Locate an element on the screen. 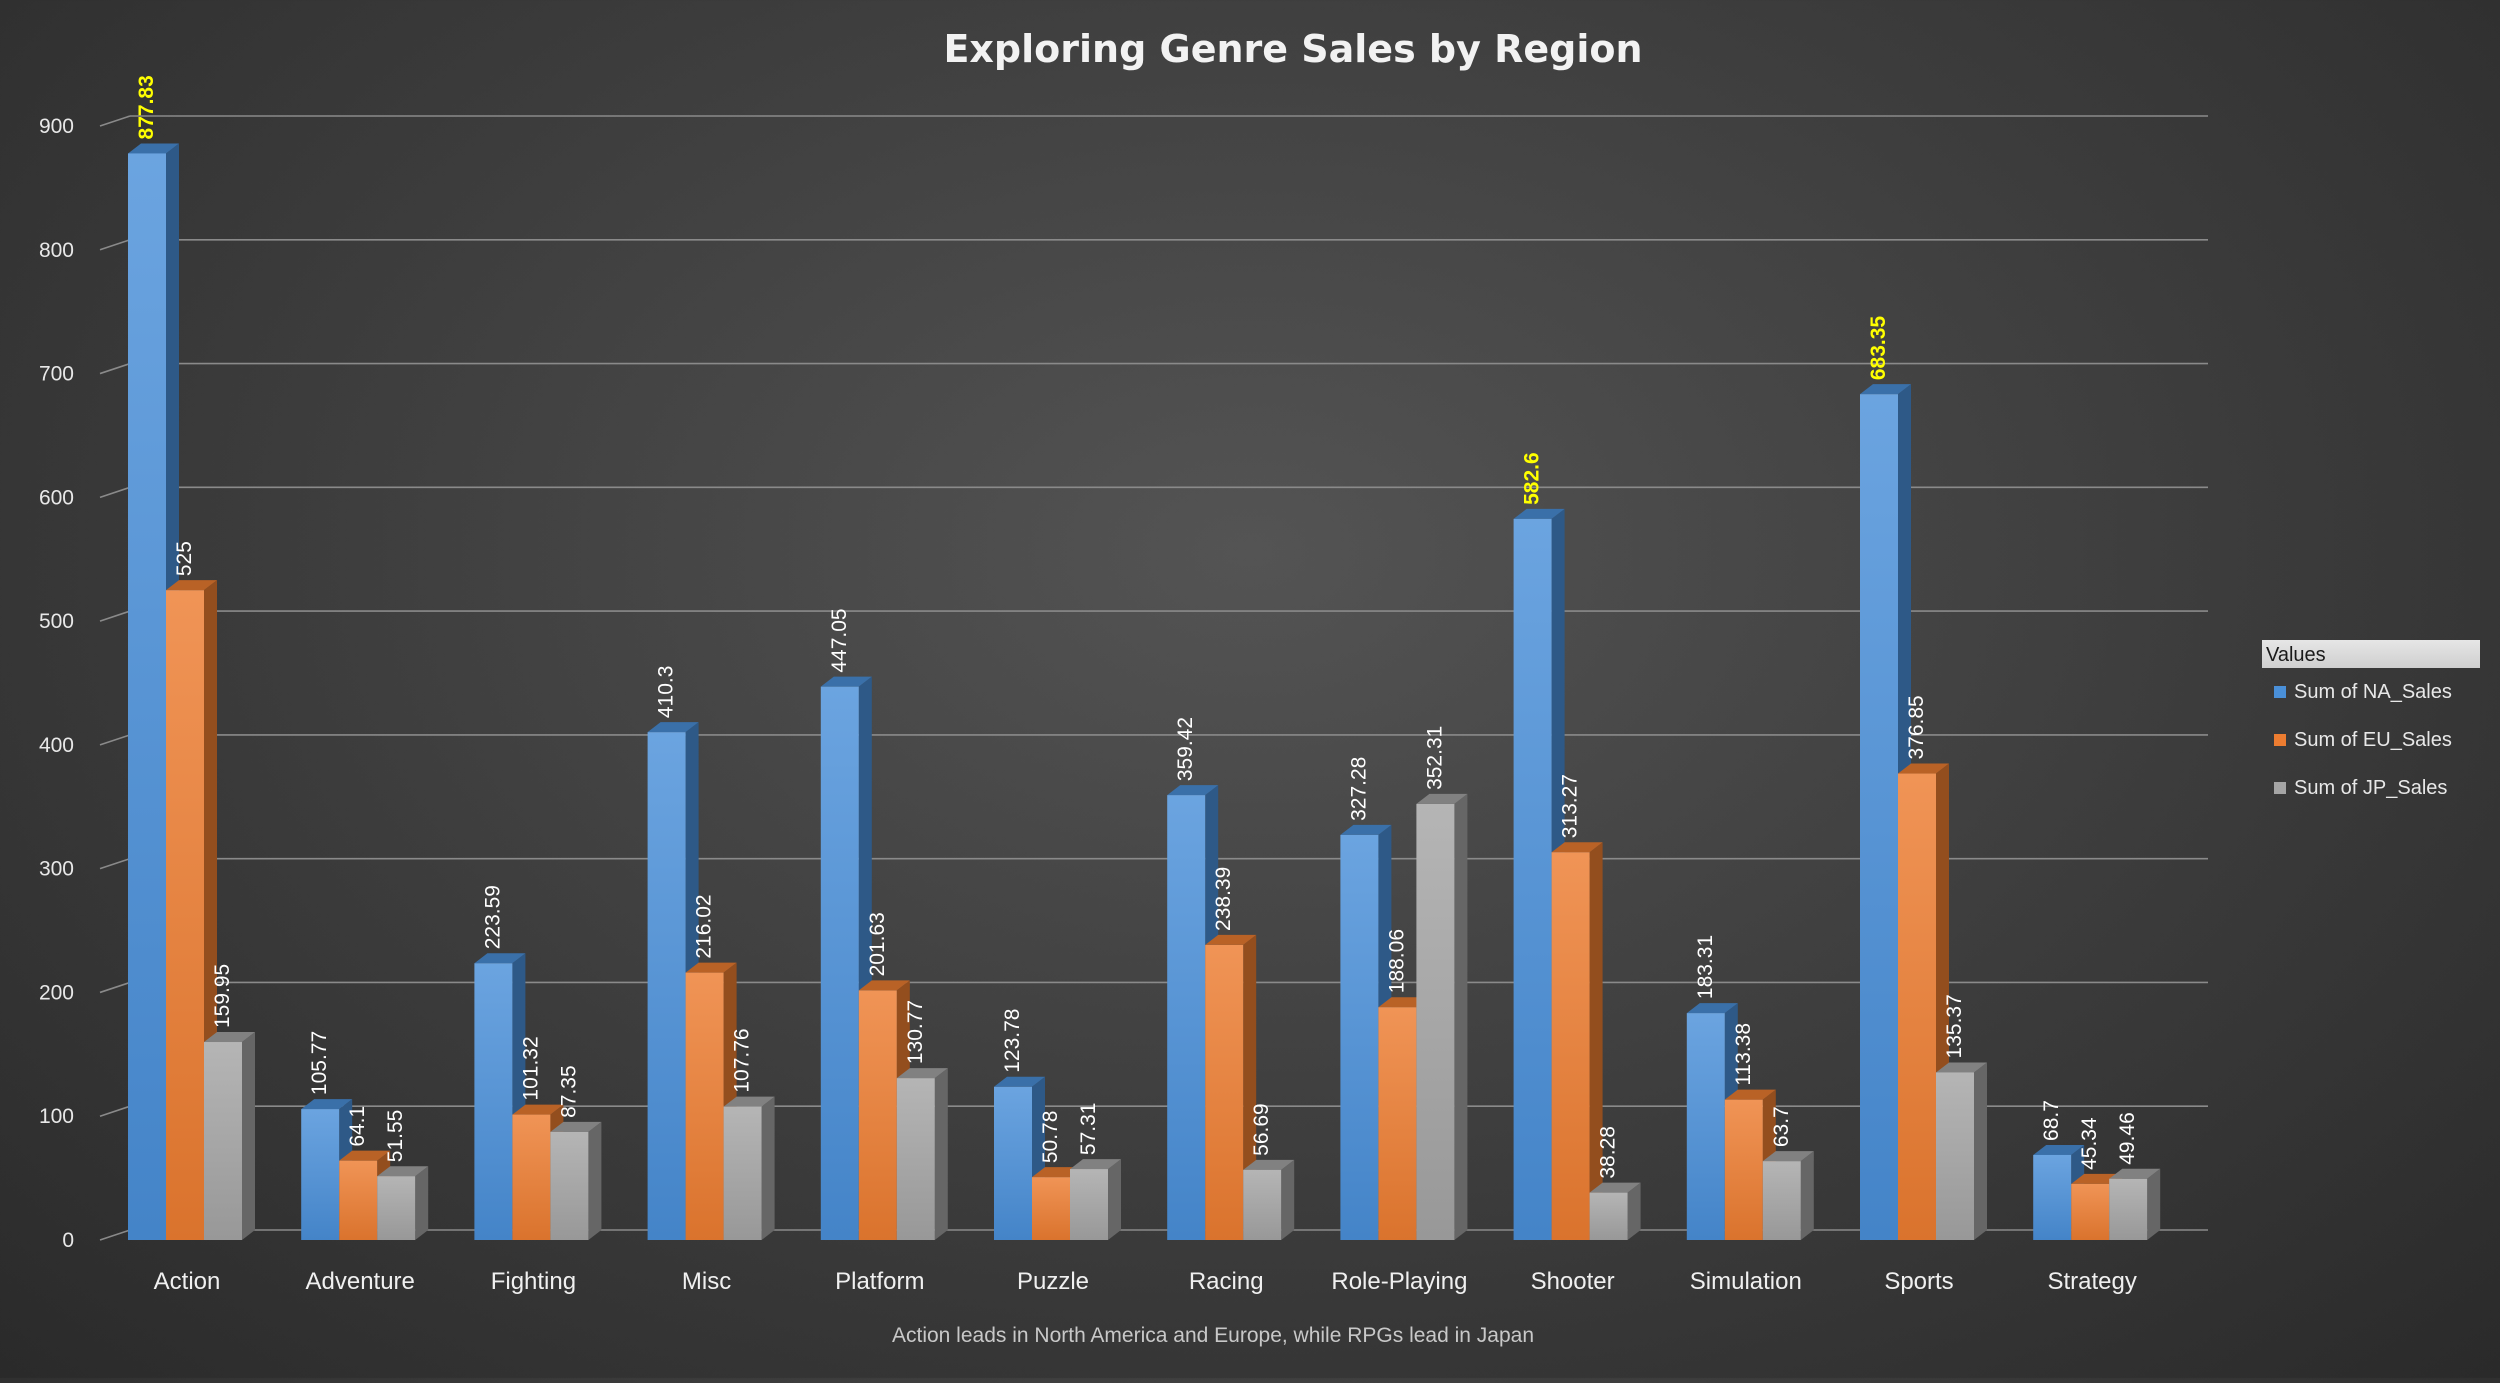  data-label: 123.78 is located at coordinates (1012, 1041).